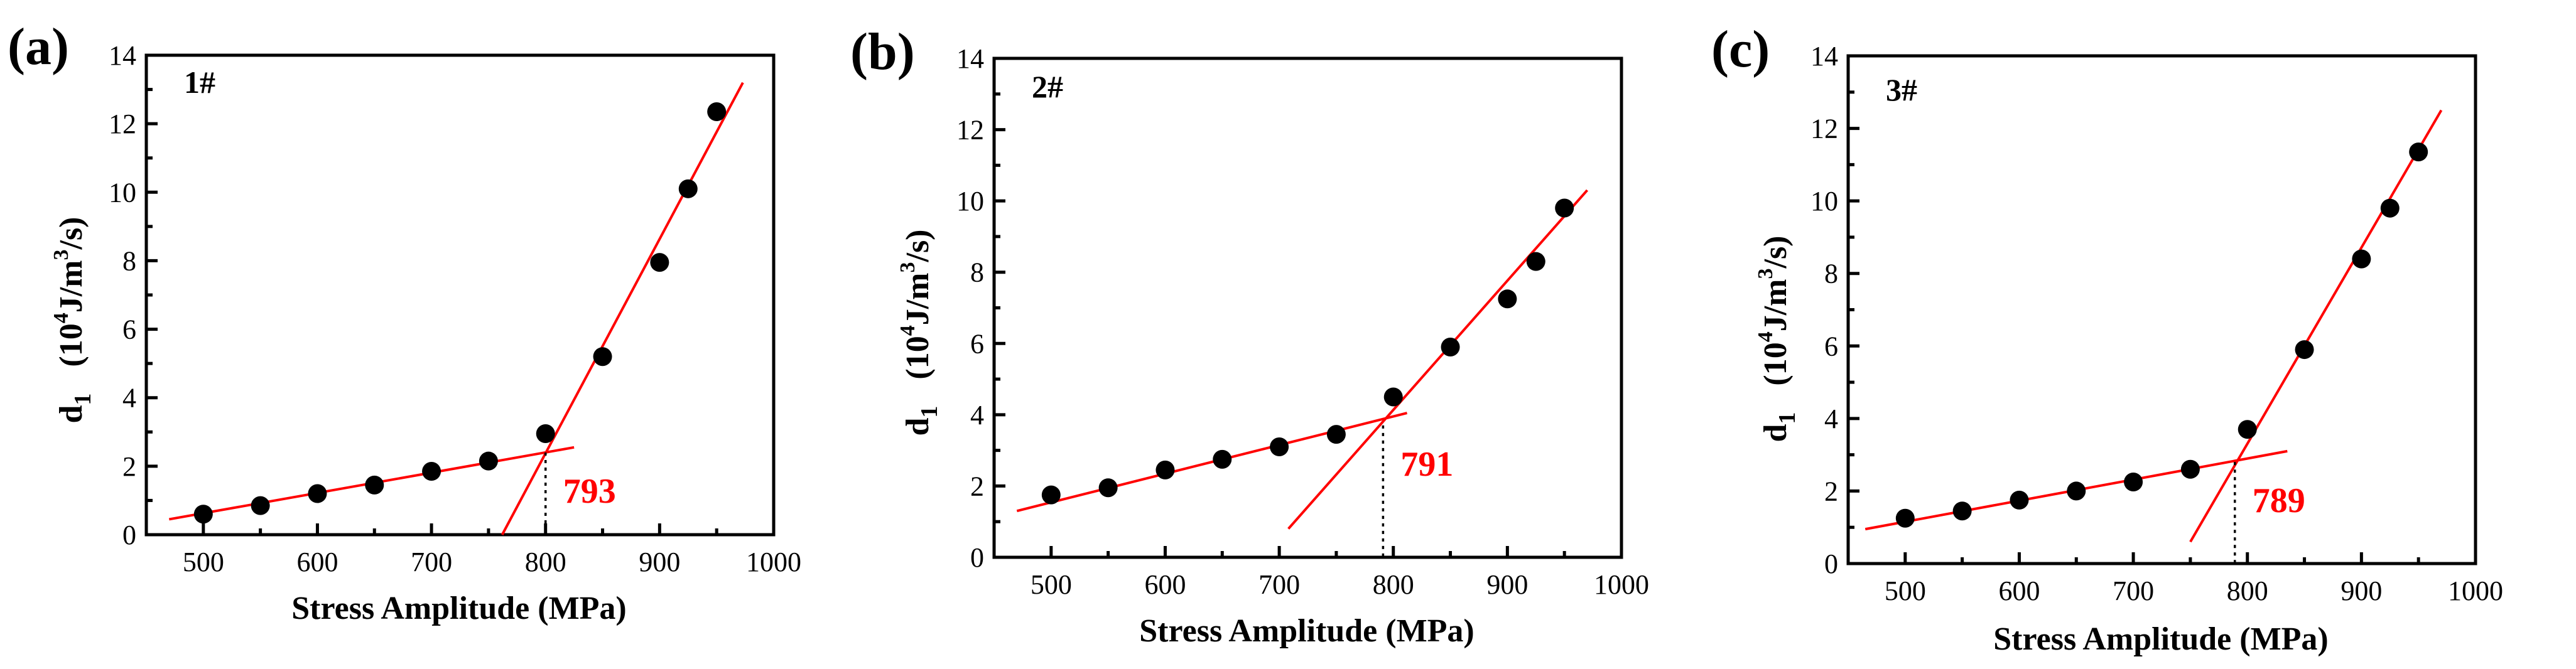 This screenshot has width=2576, height=669. I want to click on panel-letter: (c), so click(1741, 49).